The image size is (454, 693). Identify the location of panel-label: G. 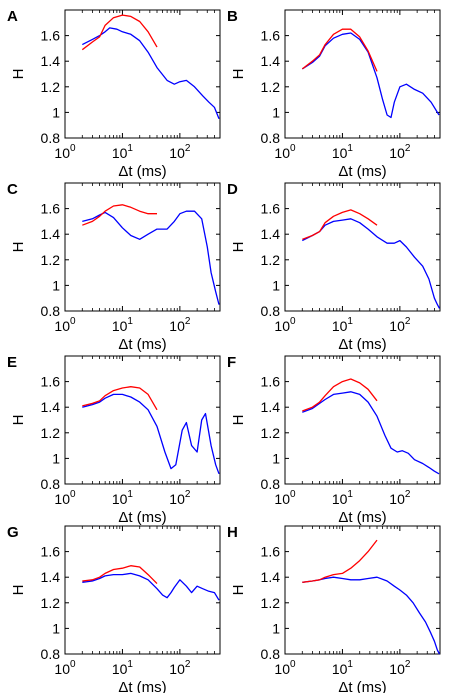
(13, 532).